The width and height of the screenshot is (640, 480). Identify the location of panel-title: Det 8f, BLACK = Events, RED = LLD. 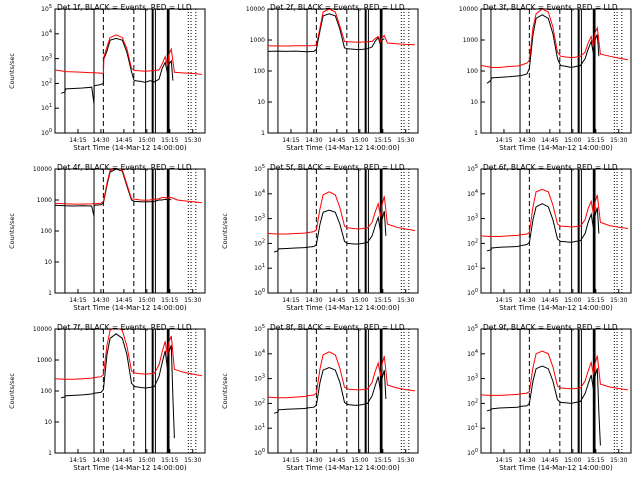
(337, 327).